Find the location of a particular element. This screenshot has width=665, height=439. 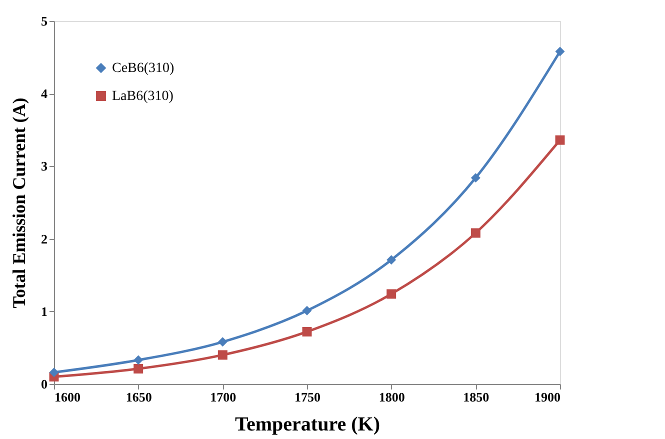

x-tick-label: 1650 is located at coordinates (139, 397).